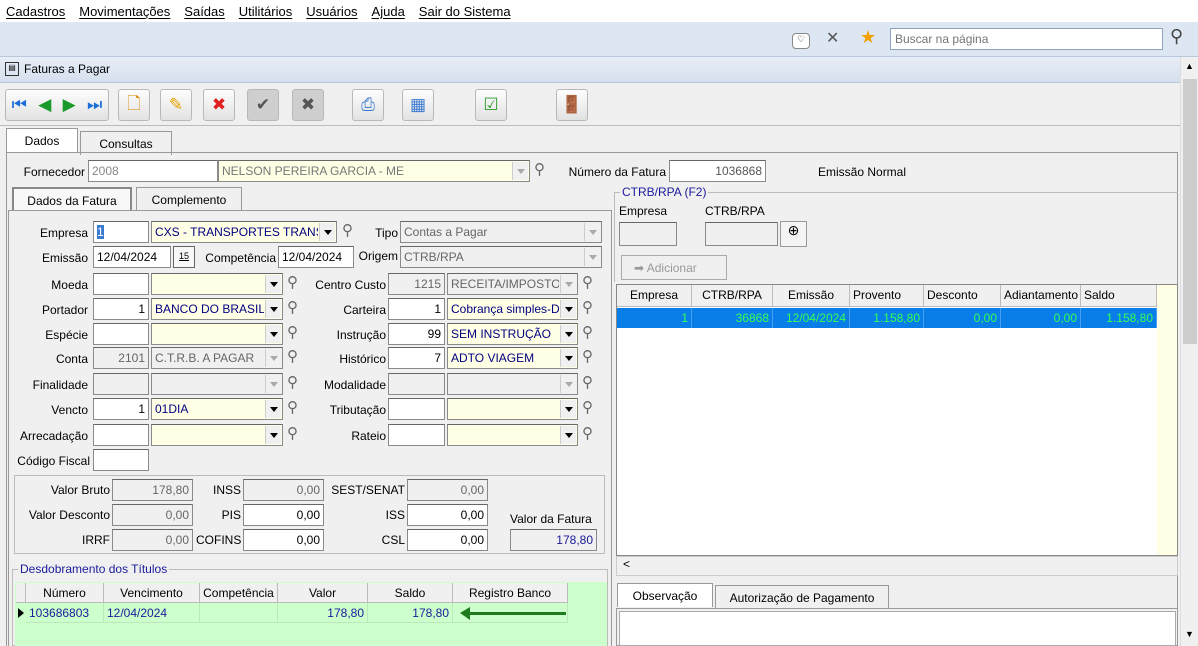  What do you see at coordinates (283, 490) in the screenshot?
I see `inss-input: 0,00` at bounding box center [283, 490].